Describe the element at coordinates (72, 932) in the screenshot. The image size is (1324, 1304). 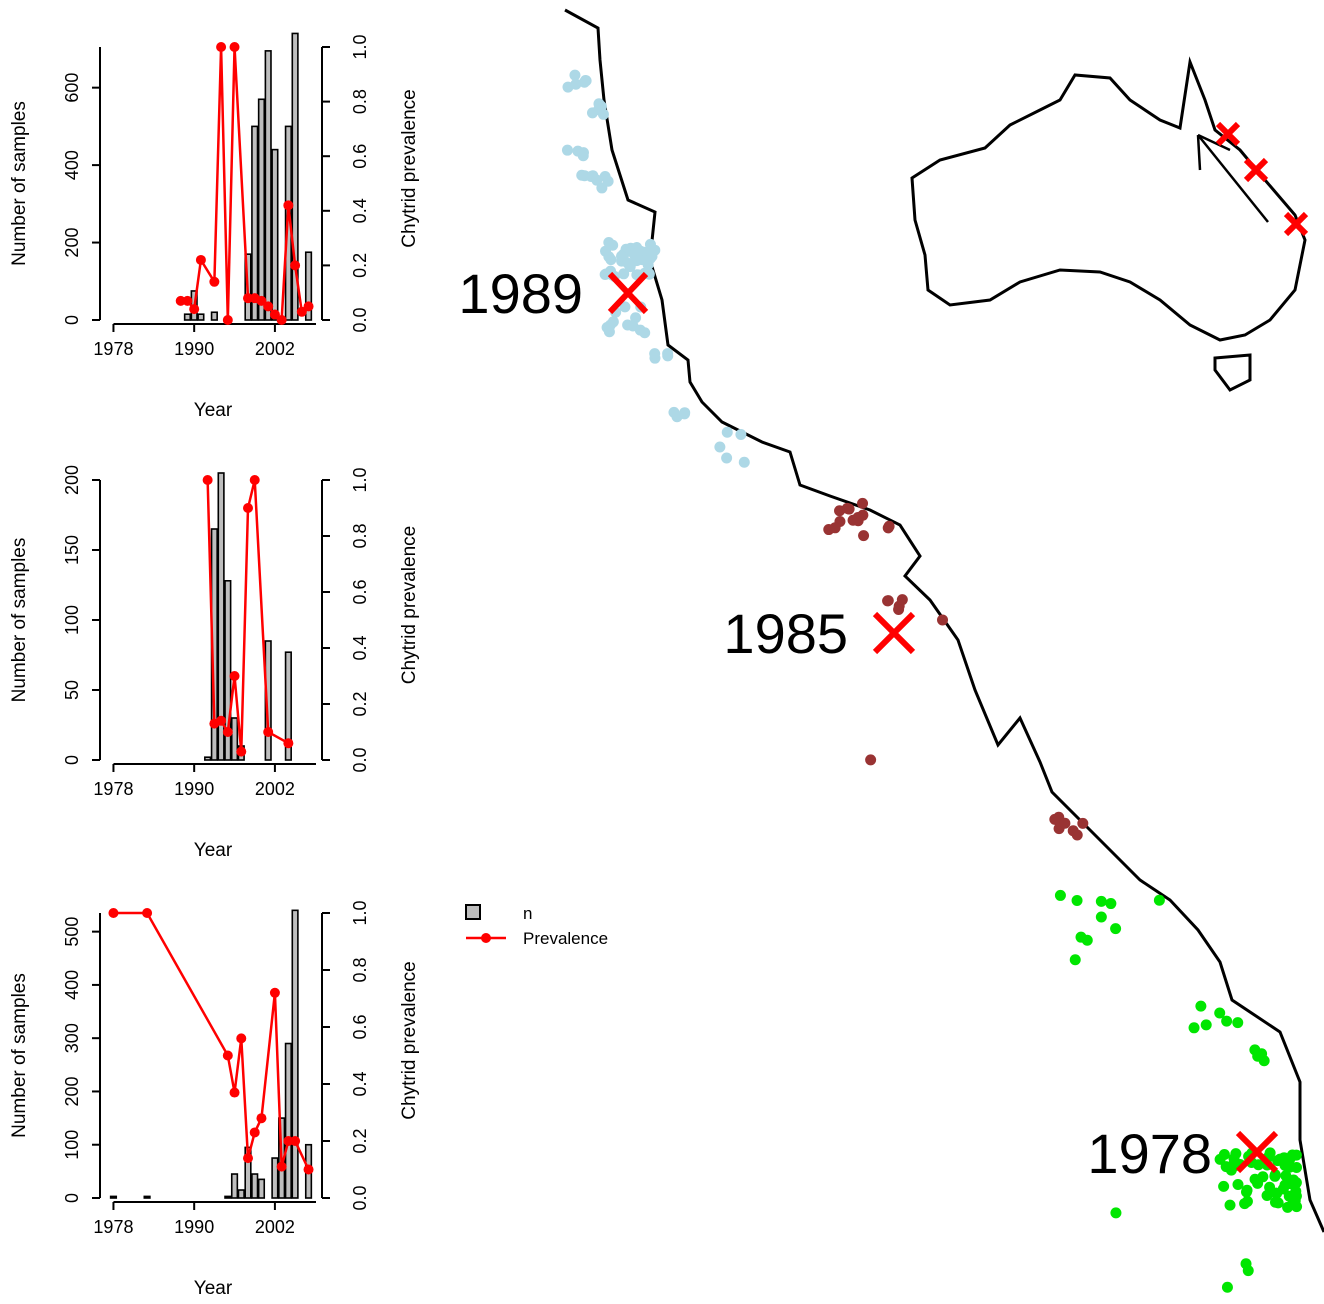
I see `y-tick-label: 500` at that location.